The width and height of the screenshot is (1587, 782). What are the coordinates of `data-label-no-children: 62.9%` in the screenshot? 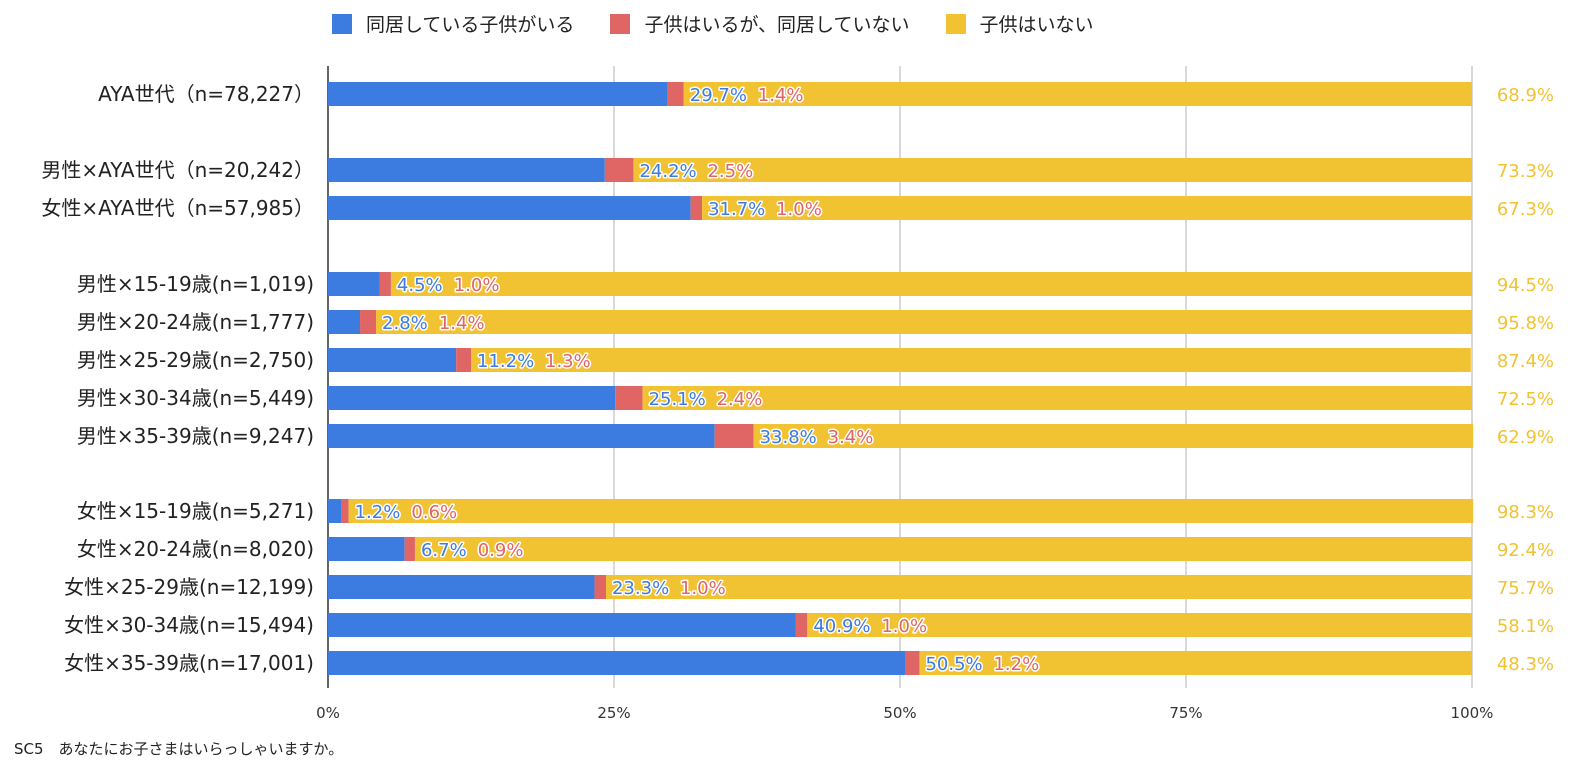 It's located at (1525, 437).